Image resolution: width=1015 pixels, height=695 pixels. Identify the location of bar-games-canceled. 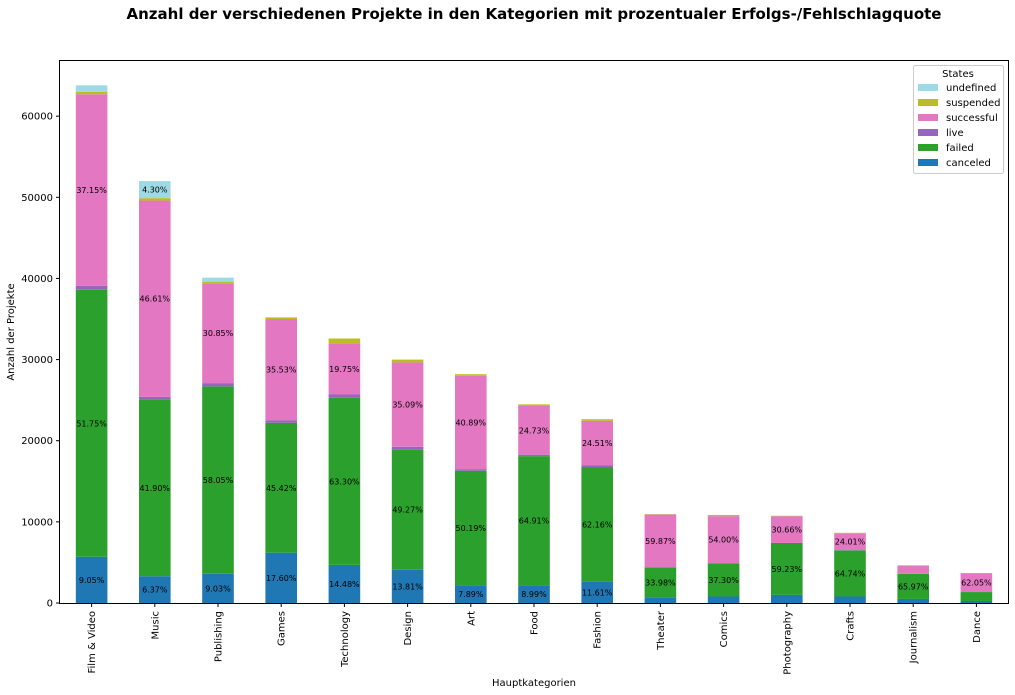
(281, 577).